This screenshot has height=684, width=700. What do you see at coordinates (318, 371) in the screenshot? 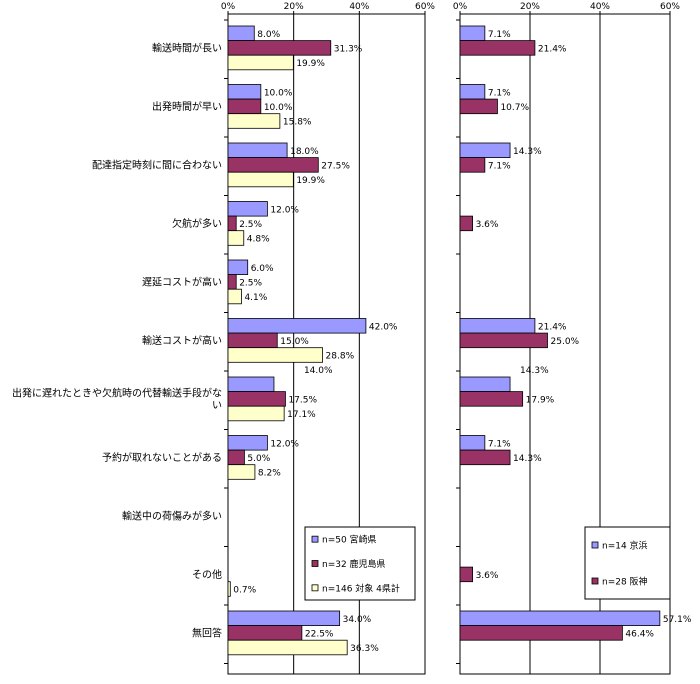
I see `data-label: 14.0%` at bounding box center [318, 371].